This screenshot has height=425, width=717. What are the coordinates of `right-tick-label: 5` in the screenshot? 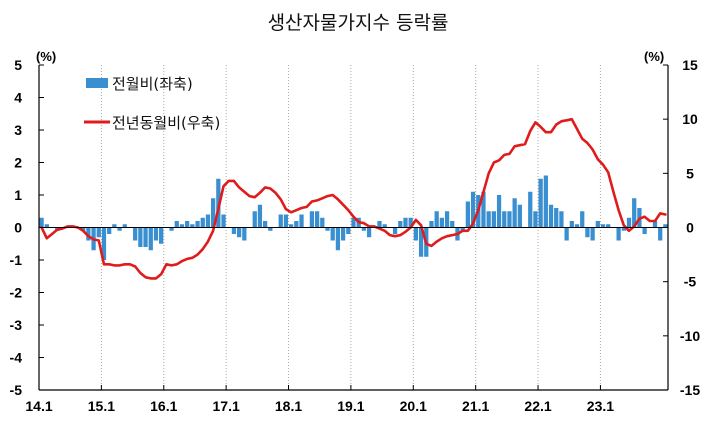 It's located at (690, 173).